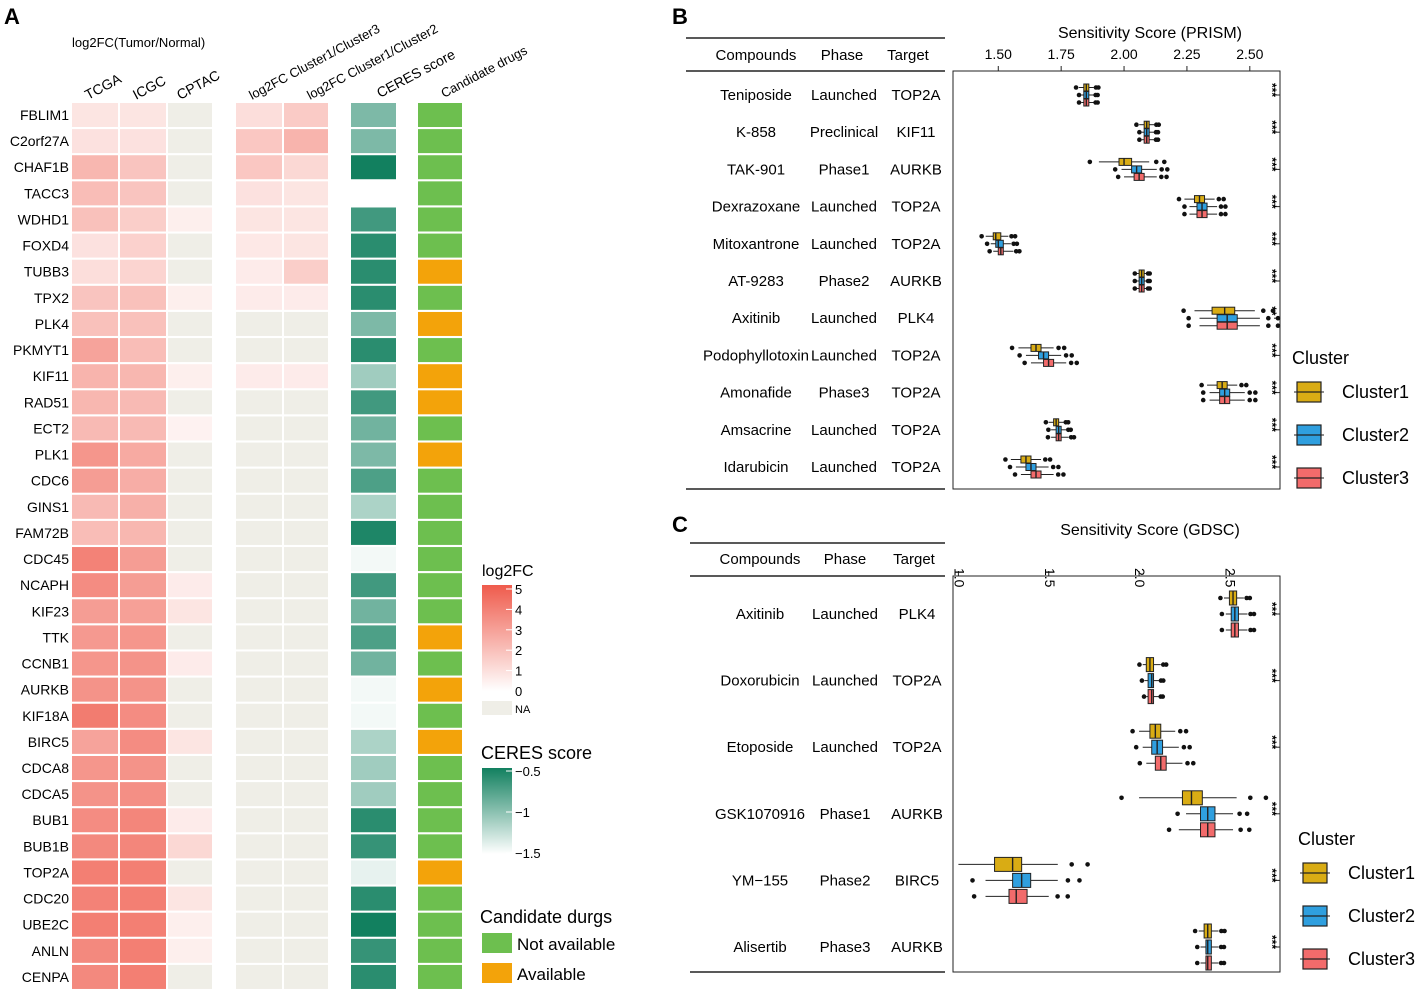 This screenshot has width=1418, height=990. Describe the element at coordinates (46, 846) in the screenshot. I see `gene-label: BUB1B` at that location.